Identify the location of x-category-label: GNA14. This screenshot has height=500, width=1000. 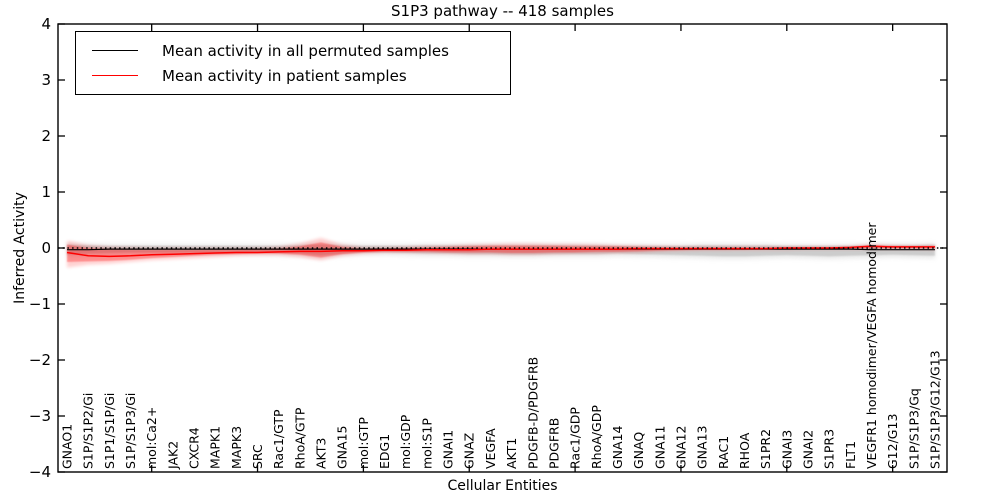
(617, 447).